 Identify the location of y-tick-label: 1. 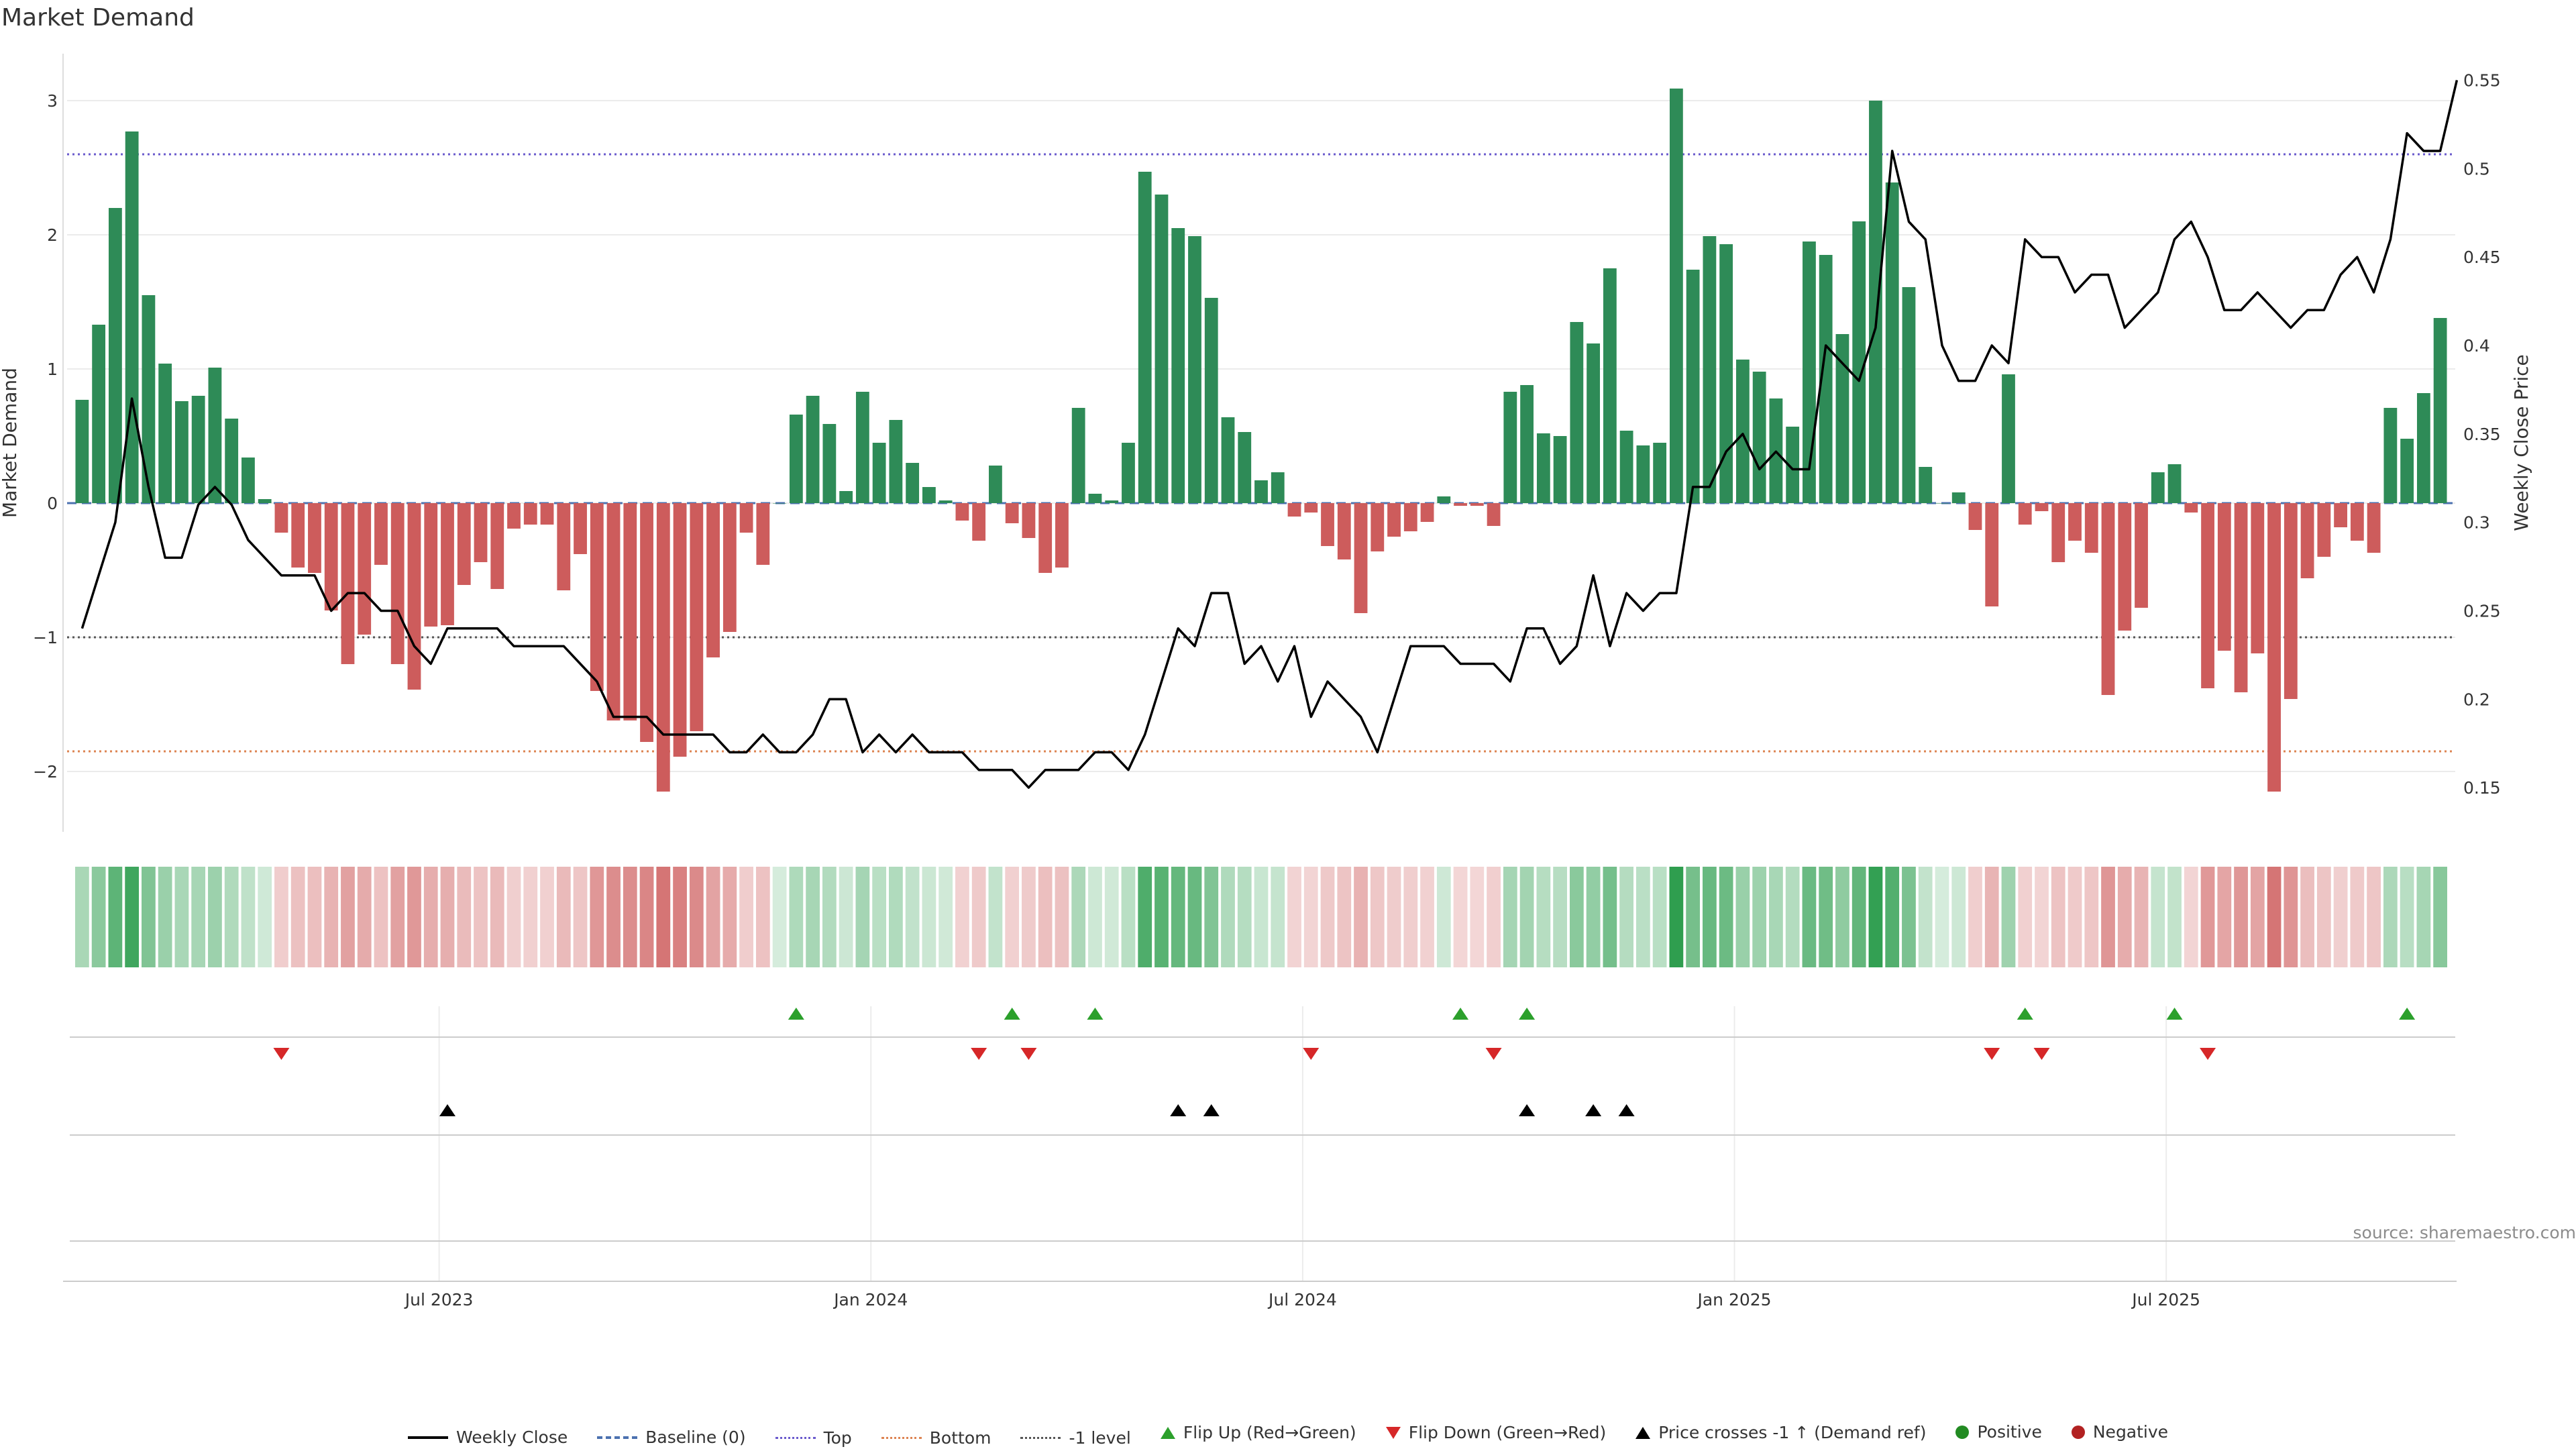
(52, 369).